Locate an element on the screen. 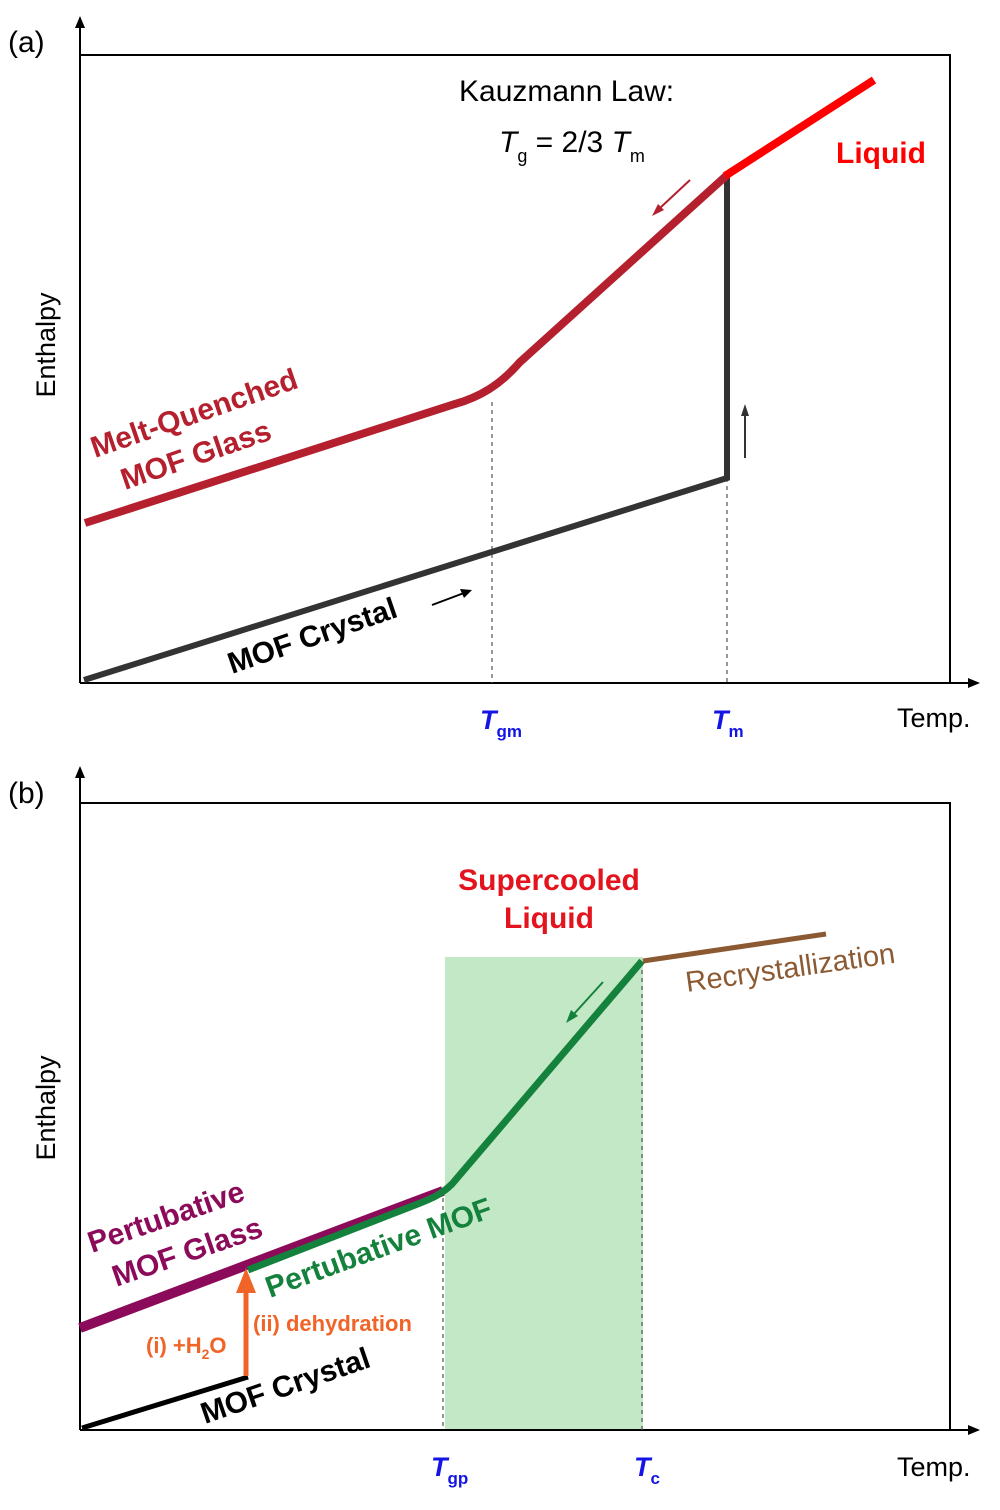 The image size is (1000, 1510). panel-a-x-axis-label: Temp. is located at coordinates (934, 718).